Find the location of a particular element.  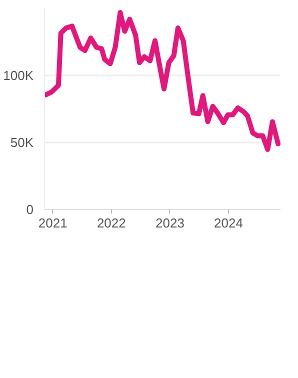

x-tick-label: 2022 is located at coordinates (111, 223).